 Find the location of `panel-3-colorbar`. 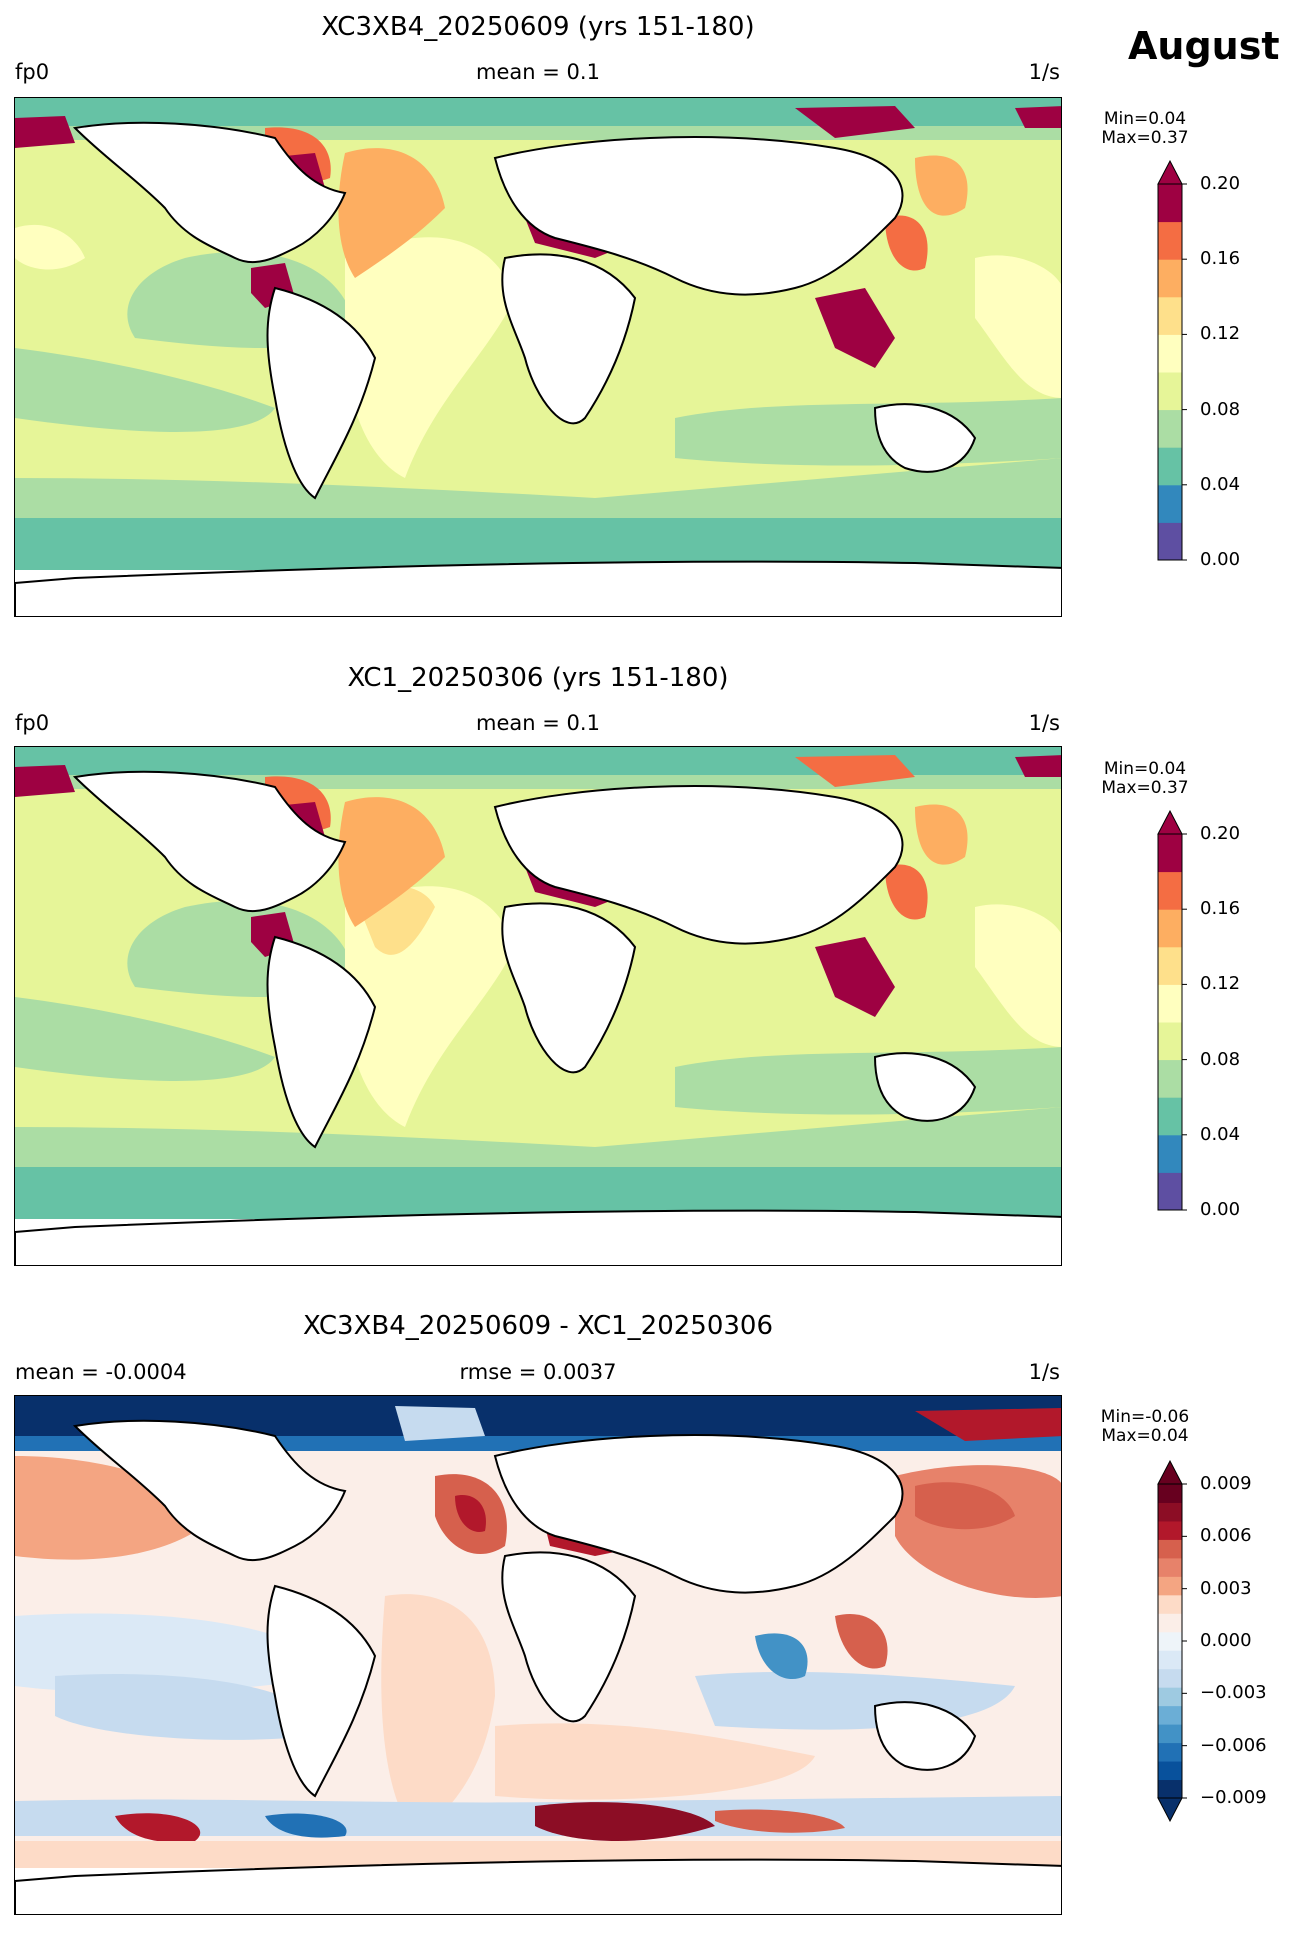

panel-3-colorbar is located at coordinates (1172, 1641).